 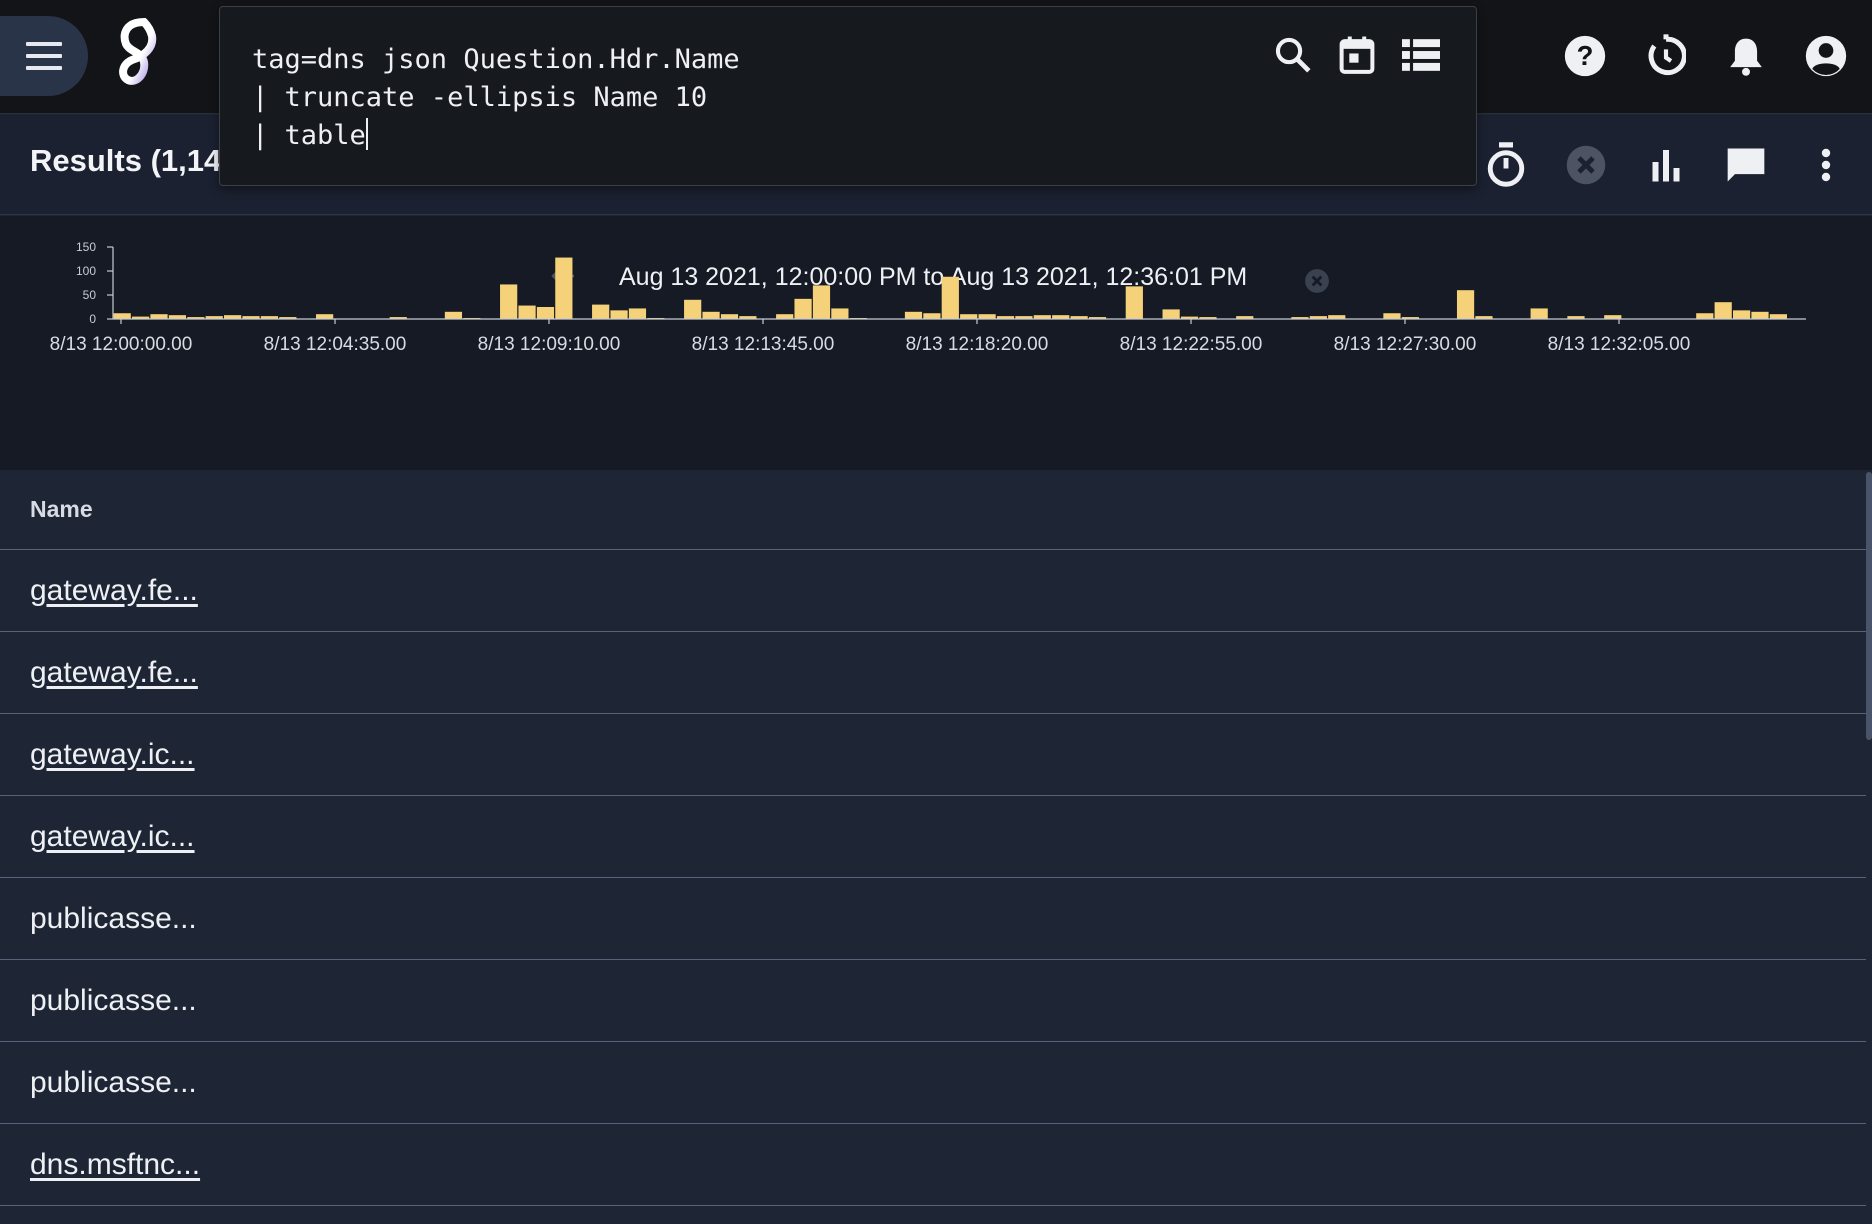 I want to click on y-tick-label: 150, so click(x=86, y=247).